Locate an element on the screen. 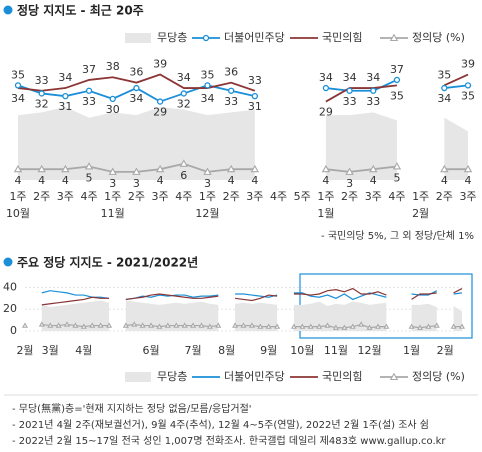  x-tick-label: 9월 is located at coordinates (268, 350).